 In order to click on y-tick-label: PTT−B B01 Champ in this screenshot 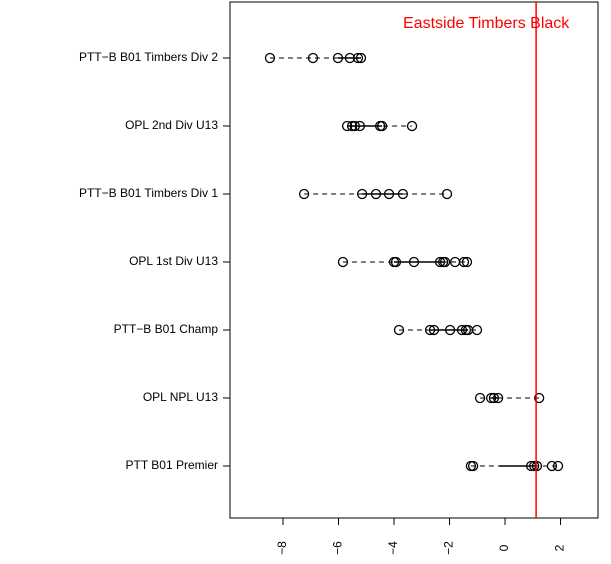, I will do `click(166, 329)`.